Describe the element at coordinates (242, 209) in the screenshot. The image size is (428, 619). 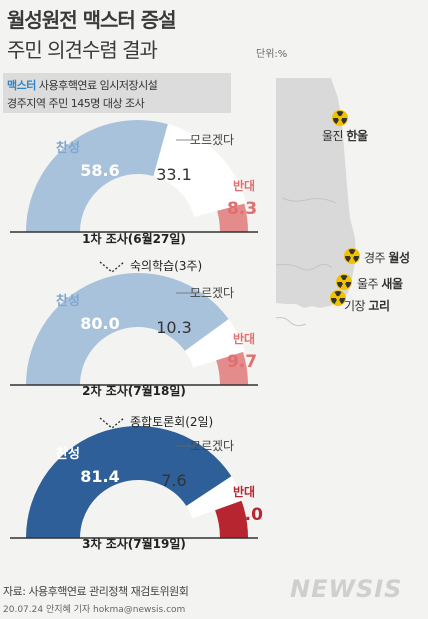
I see `oppose-value: 8.3` at that location.